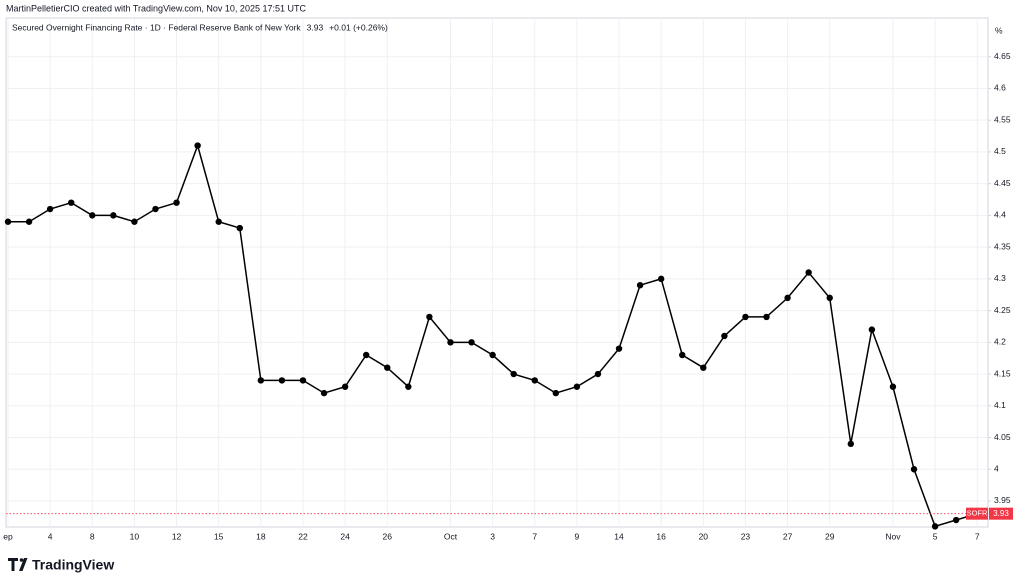  Describe the element at coordinates (50, 536) in the screenshot. I see `x-tick-label: 4` at that location.